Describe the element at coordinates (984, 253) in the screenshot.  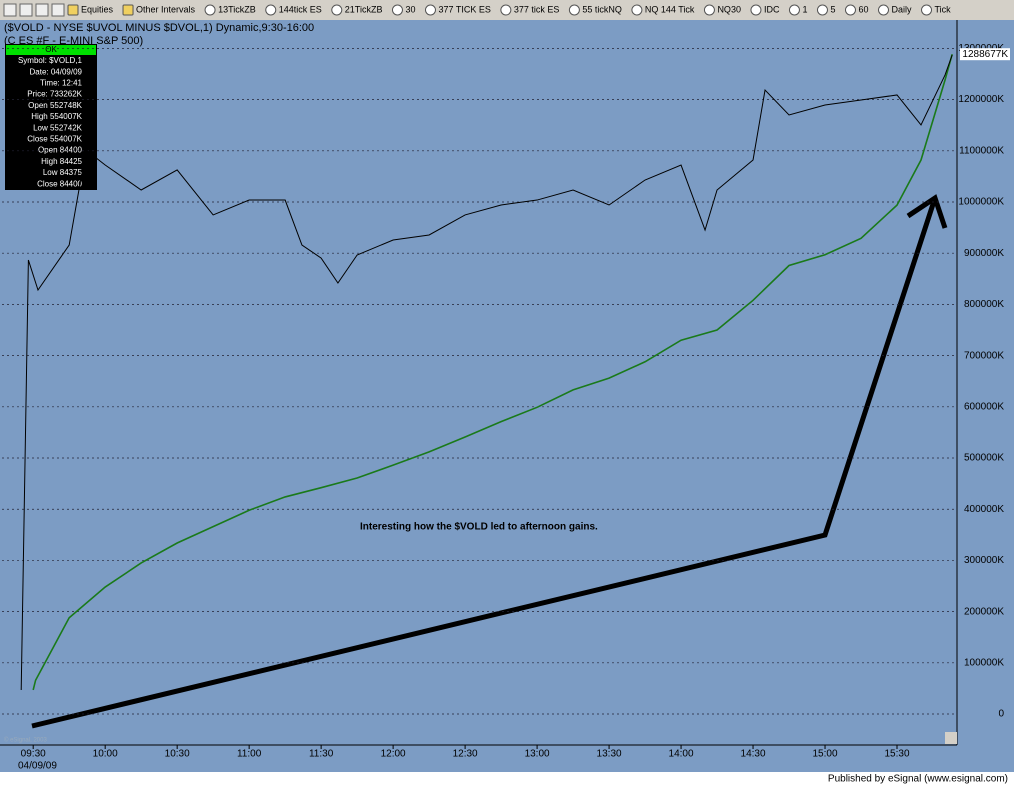
I see `y-tick-label: 900000K` at that location.